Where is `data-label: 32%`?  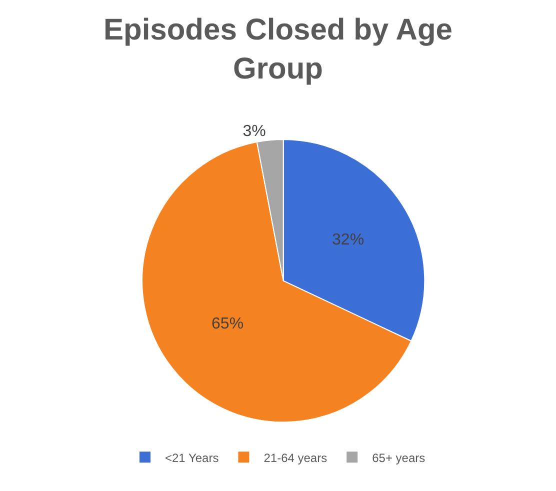 data-label: 32% is located at coordinates (348, 239).